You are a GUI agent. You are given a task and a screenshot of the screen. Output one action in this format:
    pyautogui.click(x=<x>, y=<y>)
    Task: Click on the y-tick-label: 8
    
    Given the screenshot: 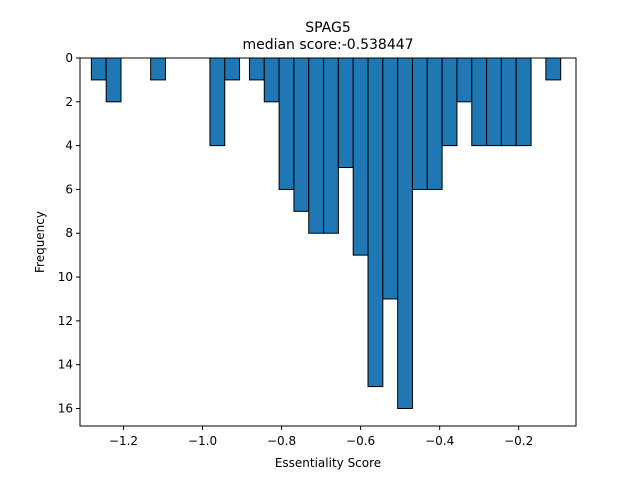 What is the action you would take?
    pyautogui.click(x=69, y=233)
    